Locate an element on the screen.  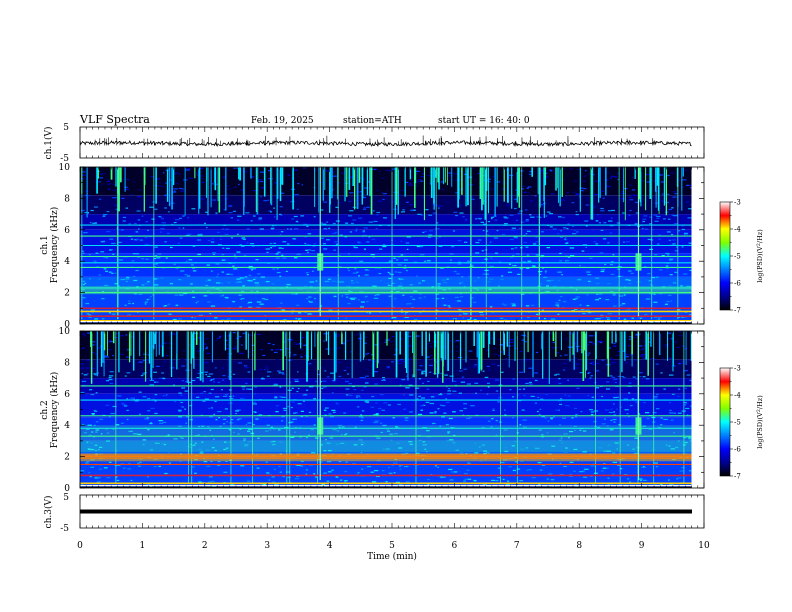
spectrogram-mid-band is located at coordinates (386, 438).